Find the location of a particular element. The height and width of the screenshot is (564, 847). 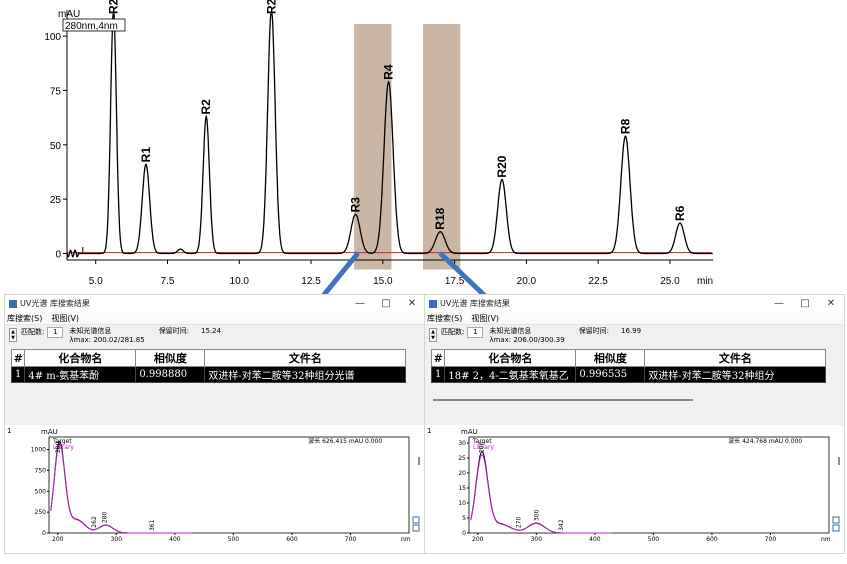

x-tick-label: 12.5 is located at coordinates (311, 281).